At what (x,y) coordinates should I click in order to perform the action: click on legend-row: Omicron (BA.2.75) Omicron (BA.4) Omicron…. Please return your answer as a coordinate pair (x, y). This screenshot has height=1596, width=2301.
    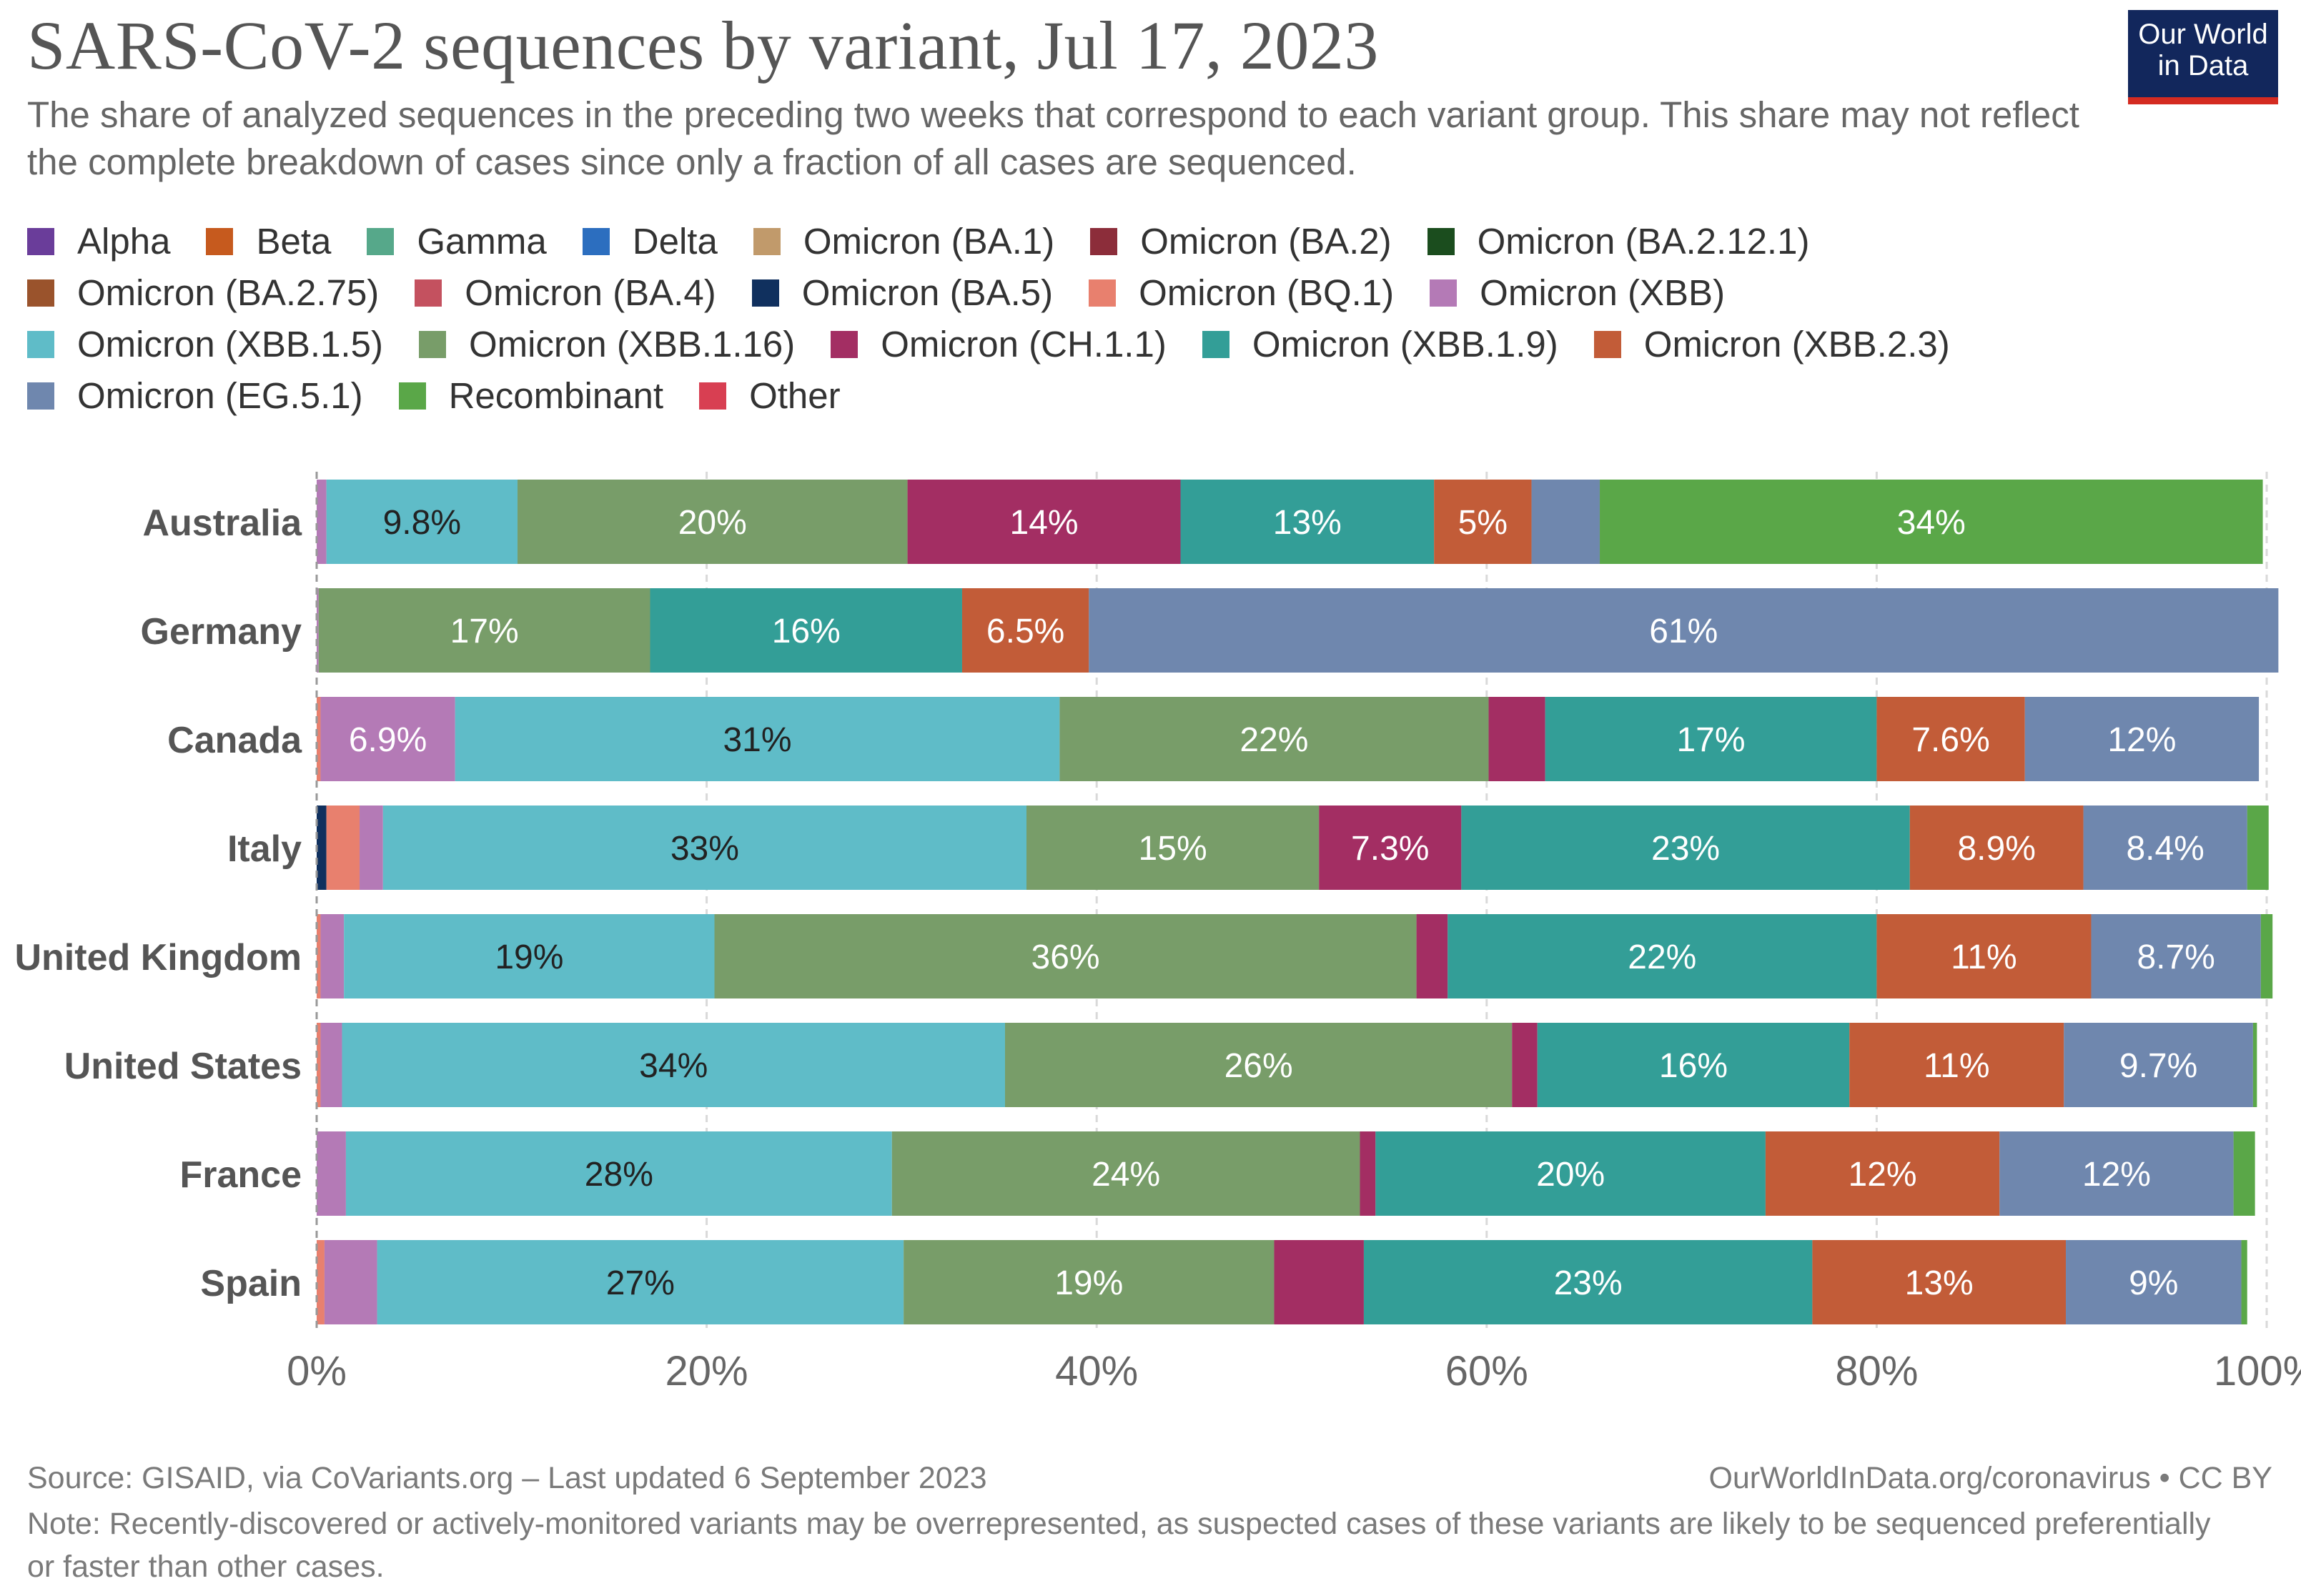
    Looking at the image, I should click on (894, 293).